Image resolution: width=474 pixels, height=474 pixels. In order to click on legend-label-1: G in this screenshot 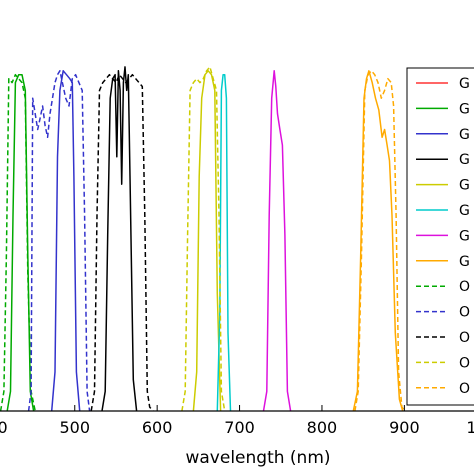, I will do `click(464, 84)`.